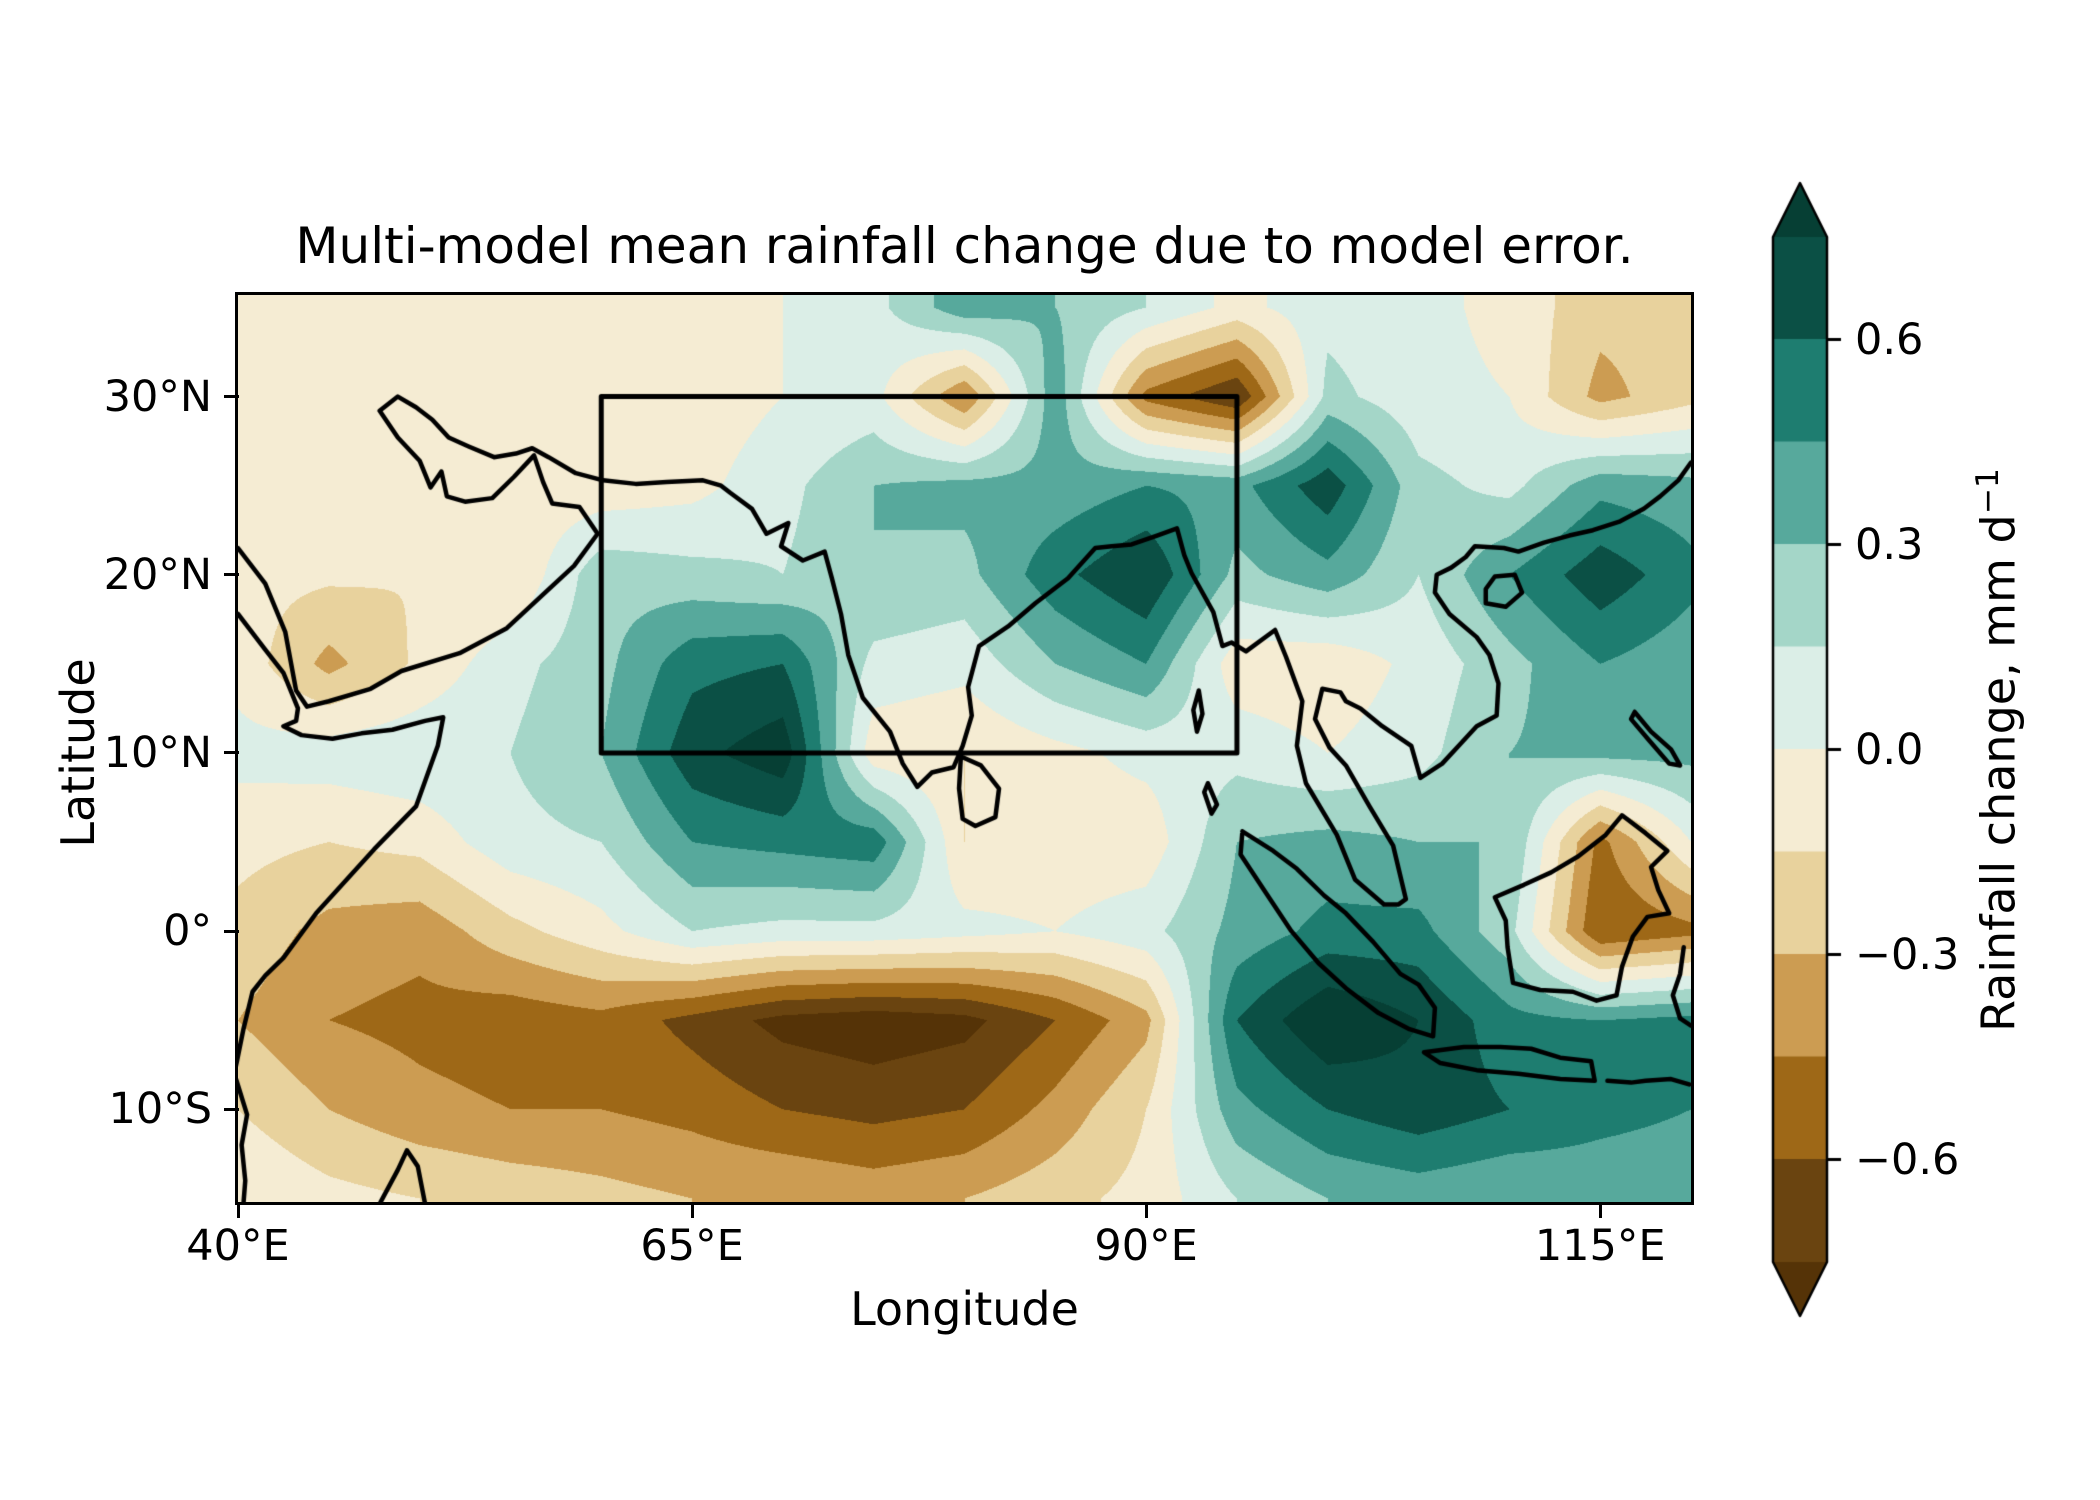  Describe the element at coordinates (238, 1246) in the screenshot. I see `x-tick-label: 40°E` at that location.